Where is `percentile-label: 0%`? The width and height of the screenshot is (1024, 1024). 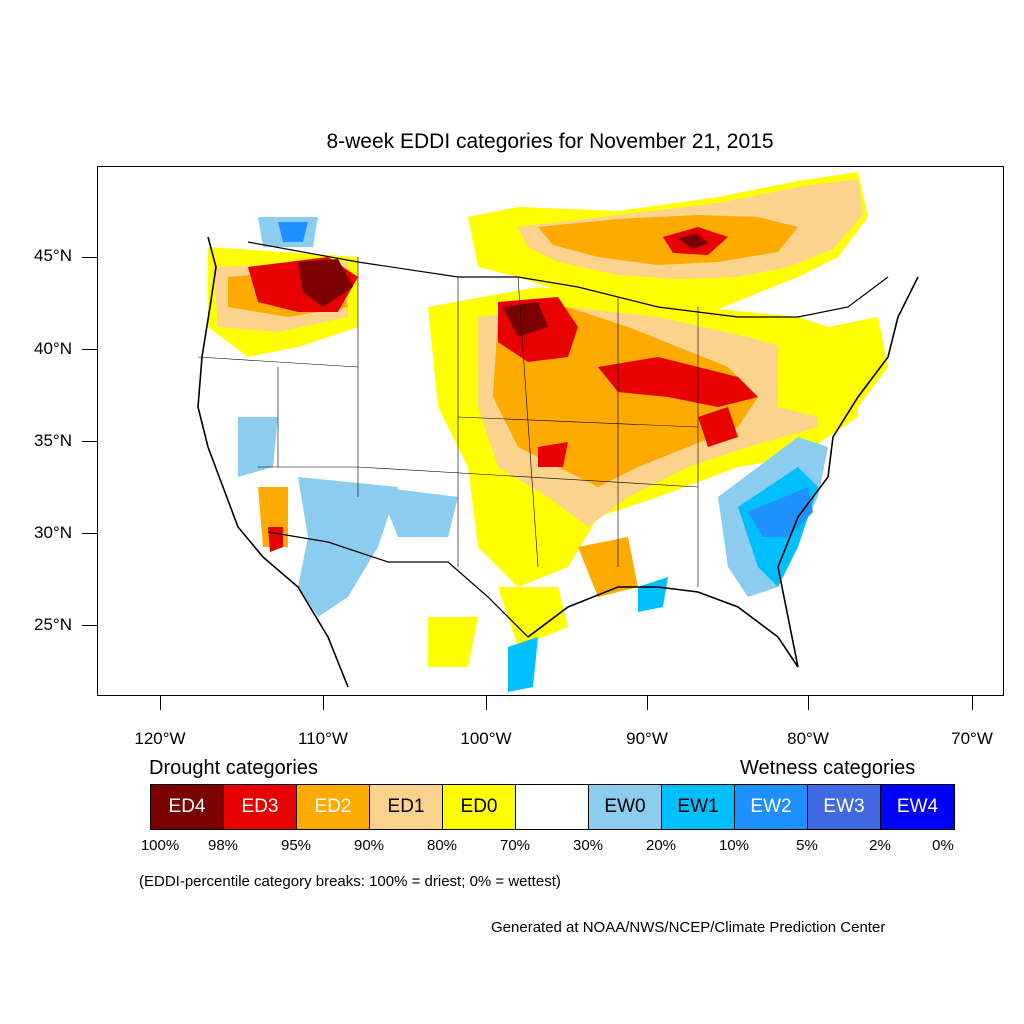 percentile-label: 0% is located at coordinates (943, 845).